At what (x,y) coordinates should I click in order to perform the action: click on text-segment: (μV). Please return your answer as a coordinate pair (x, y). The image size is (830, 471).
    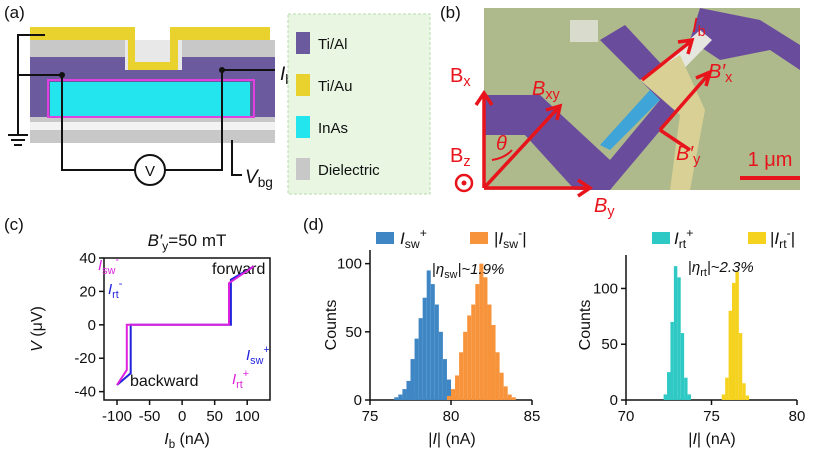
    Looking at the image, I should click on (37, 323).